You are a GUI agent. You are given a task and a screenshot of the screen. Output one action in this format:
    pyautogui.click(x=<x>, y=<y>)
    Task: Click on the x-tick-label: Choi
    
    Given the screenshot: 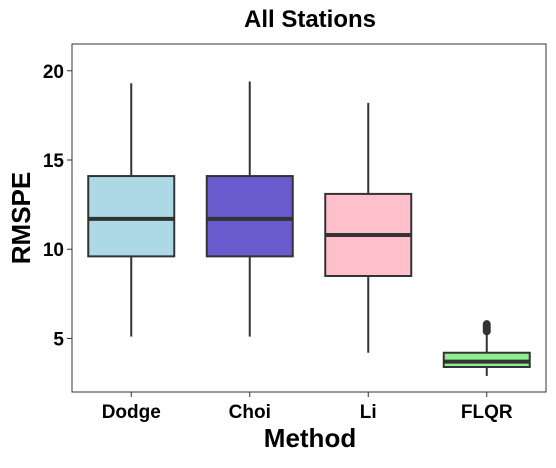 What is the action you would take?
    pyautogui.click(x=250, y=412)
    